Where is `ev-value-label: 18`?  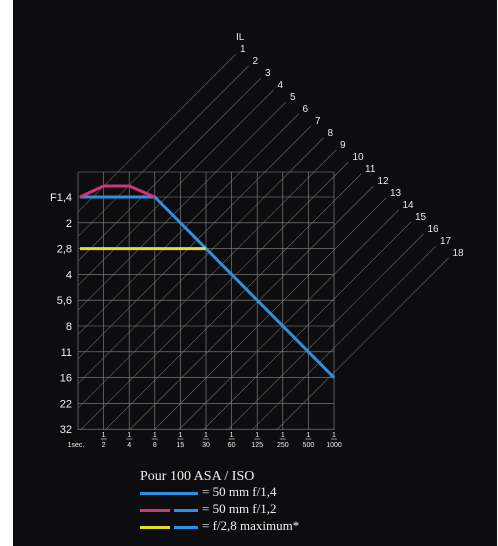 ev-value-label: 18 is located at coordinates (459, 253).